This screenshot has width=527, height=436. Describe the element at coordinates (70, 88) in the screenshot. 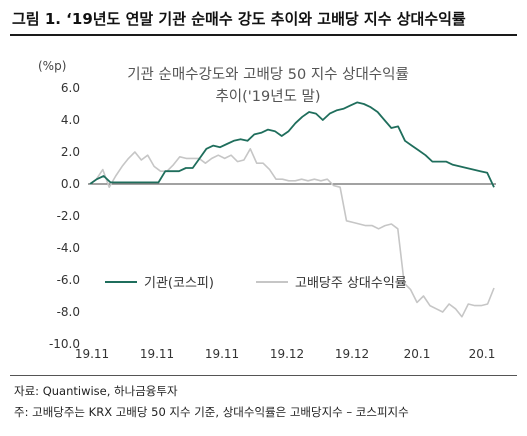

I see `y-tick-label: 6.0` at that location.